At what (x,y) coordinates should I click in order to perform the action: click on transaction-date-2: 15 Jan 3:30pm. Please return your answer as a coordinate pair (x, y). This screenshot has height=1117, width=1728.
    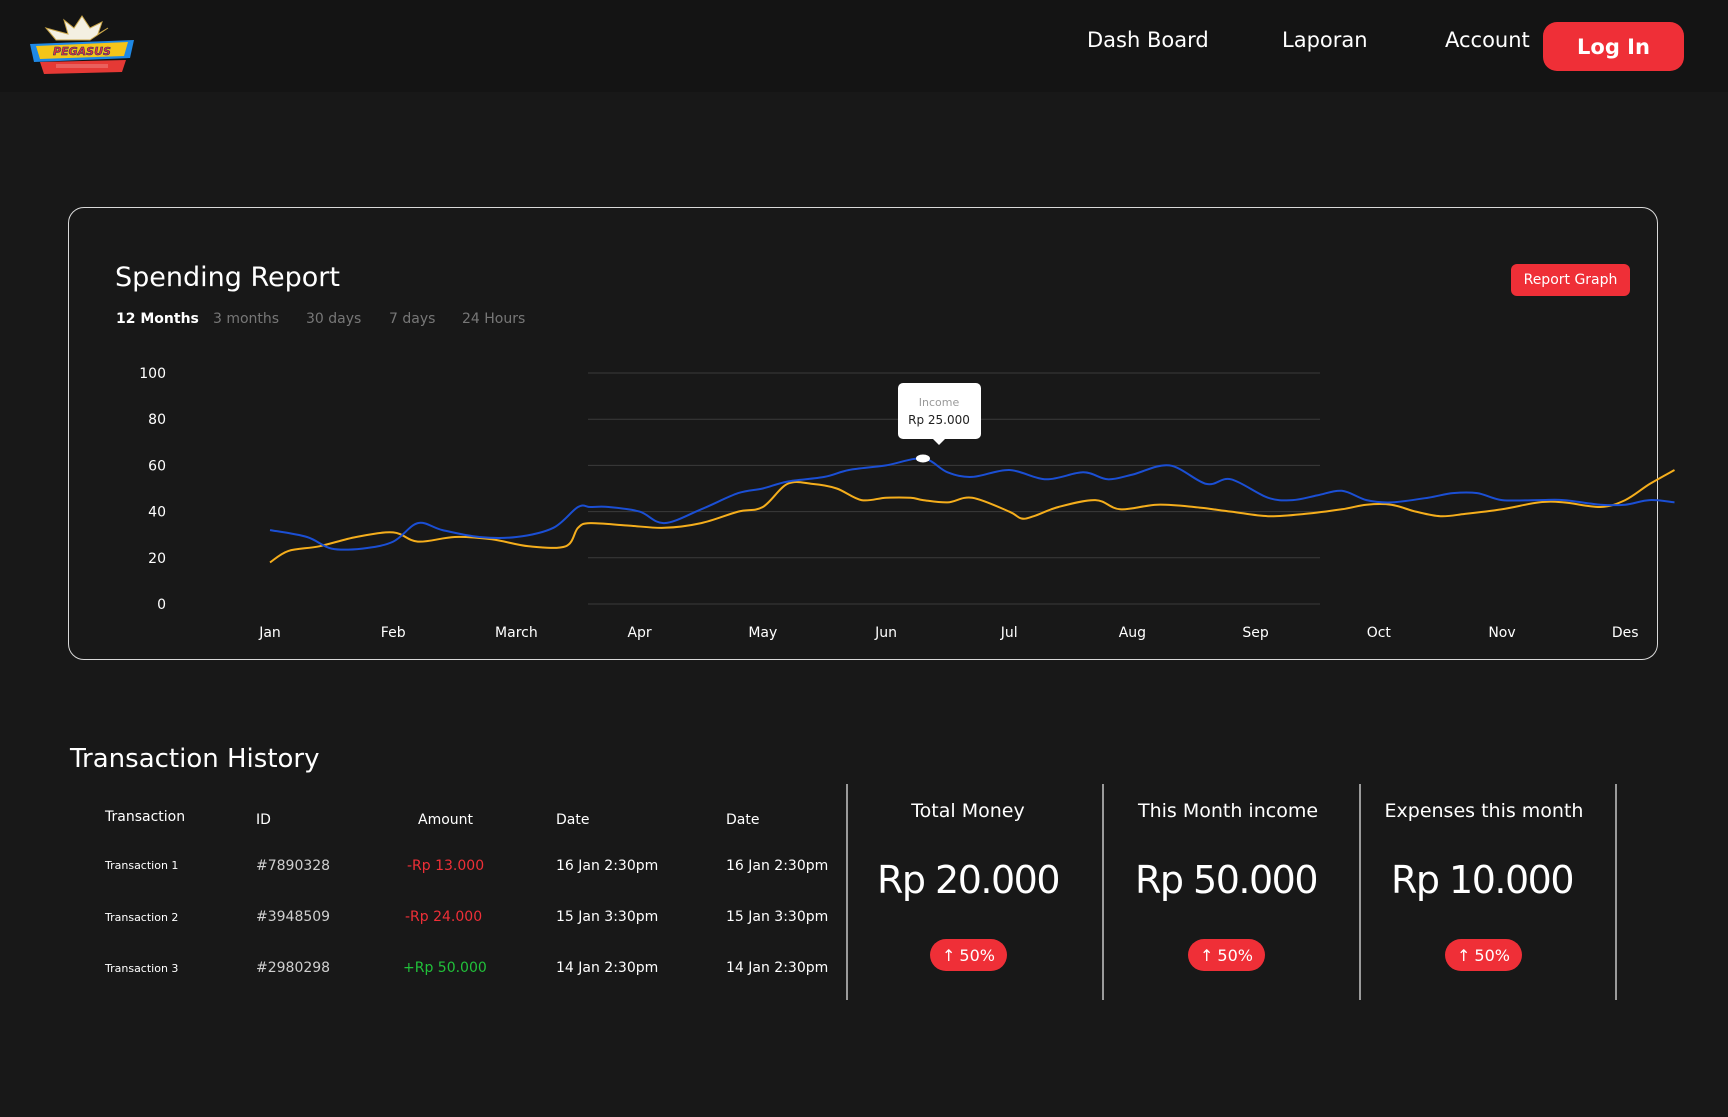
    Looking at the image, I should click on (777, 917).